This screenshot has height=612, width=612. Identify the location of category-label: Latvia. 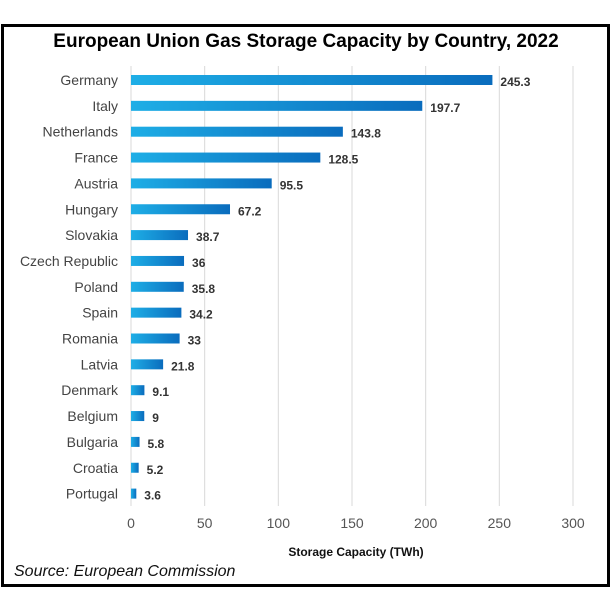
(100, 364).